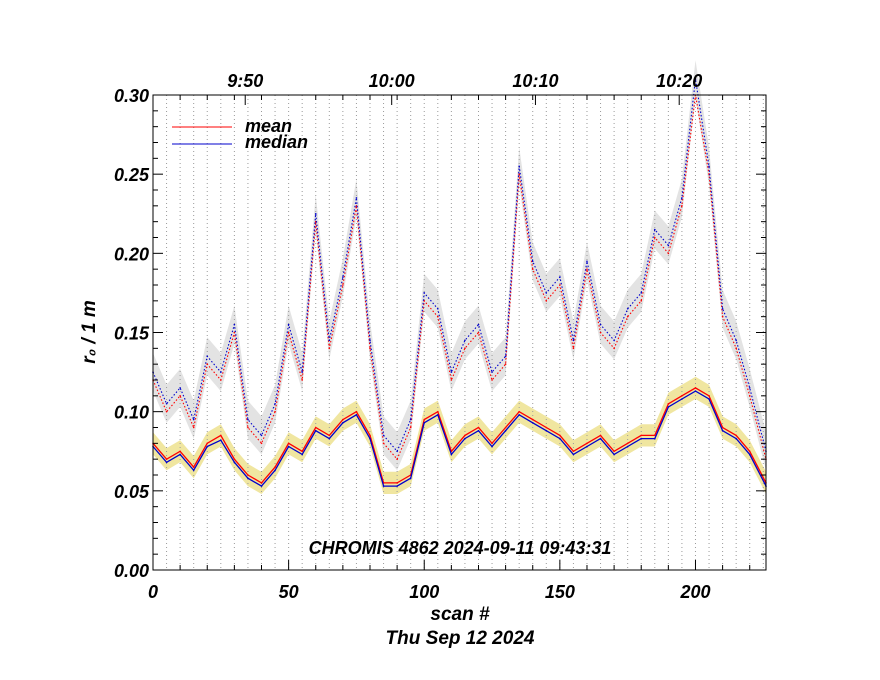 The image size is (880, 680). I want to click on y-tick-label: 0.25, so click(132, 175).